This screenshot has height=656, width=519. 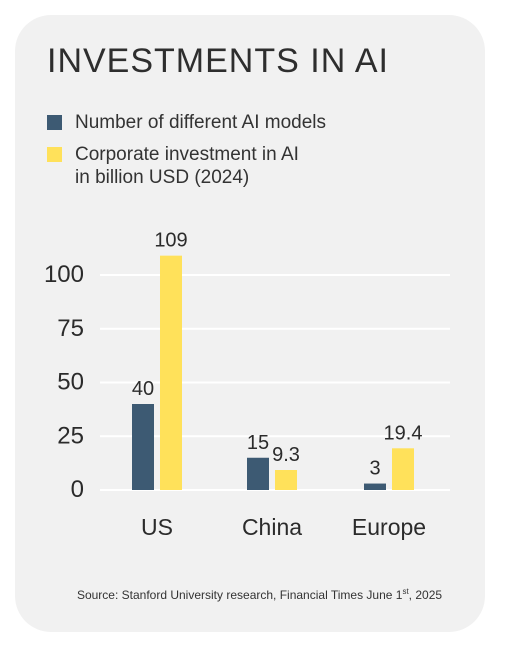 I want to click on chart-title: INVESTMENTS IN AI, so click(x=218, y=61).